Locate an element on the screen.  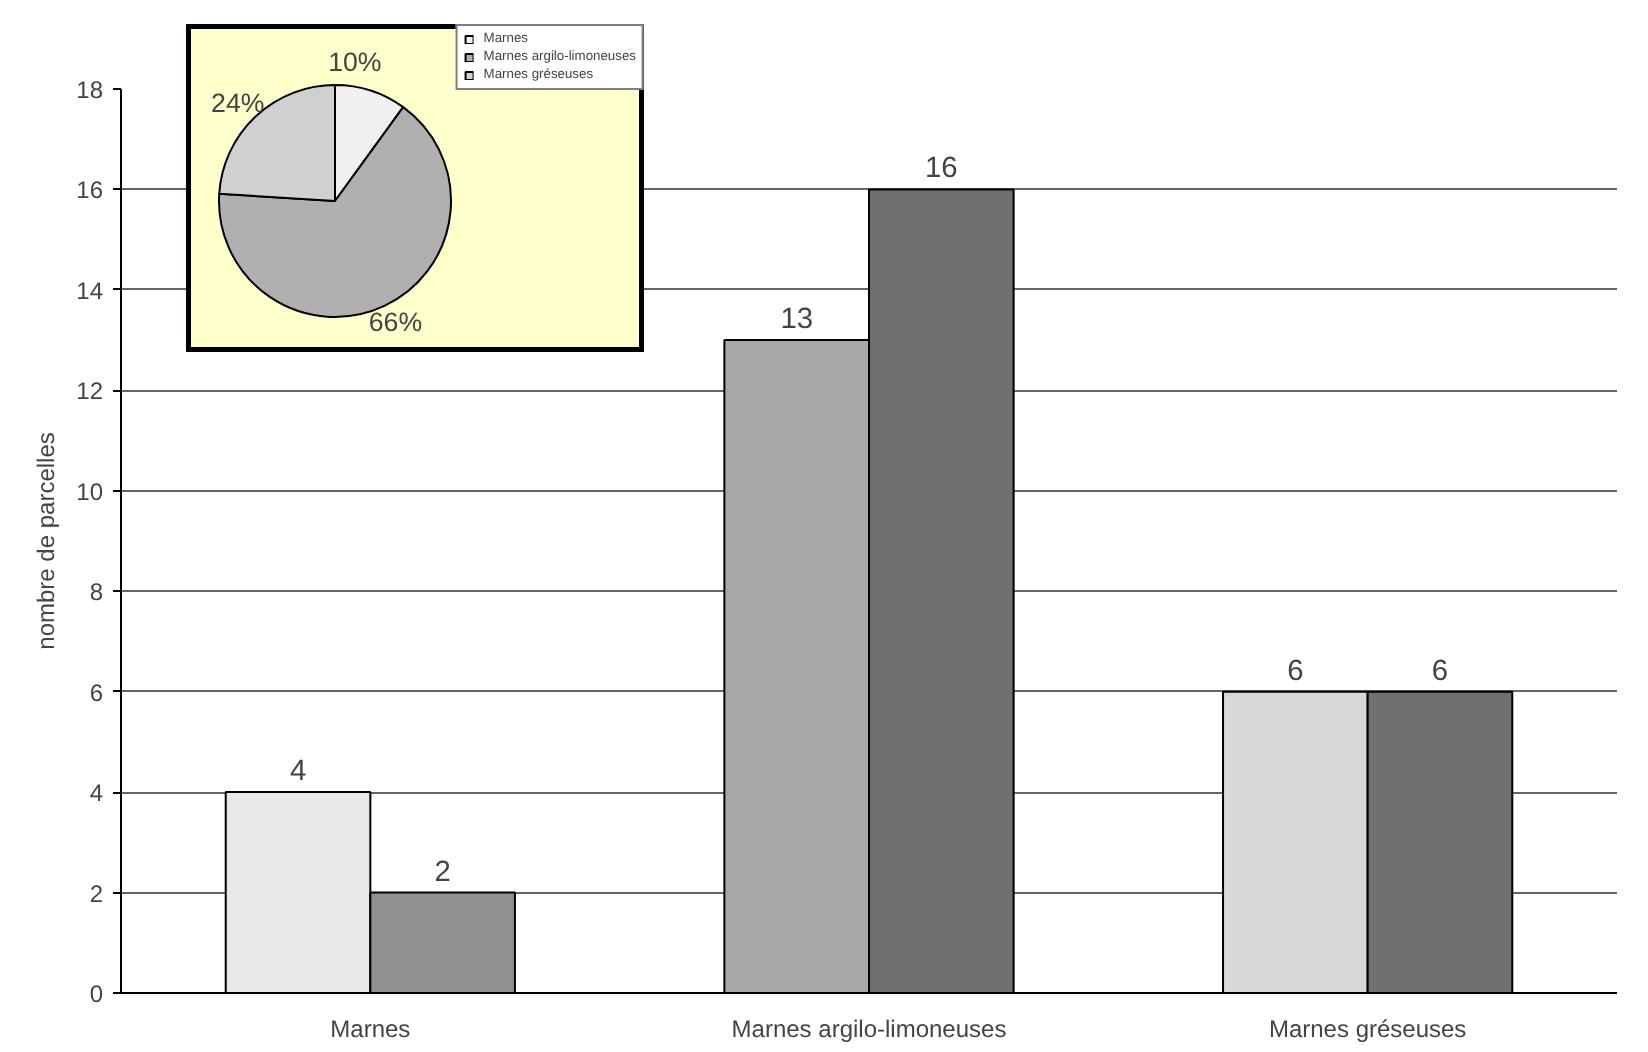
x-tick-label: Marnes argilo-limoneuses is located at coordinates (869, 1029).